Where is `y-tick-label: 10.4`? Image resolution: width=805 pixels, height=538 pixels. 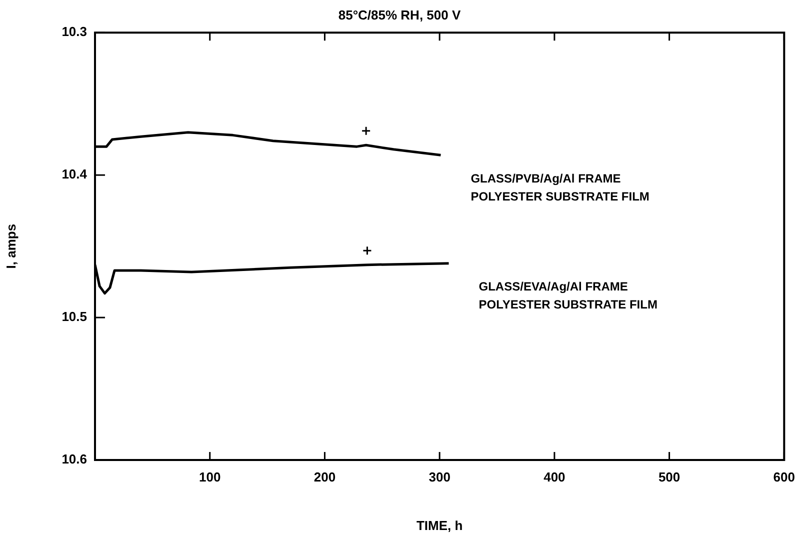
y-tick-label: 10.4 is located at coordinates (75, 174).